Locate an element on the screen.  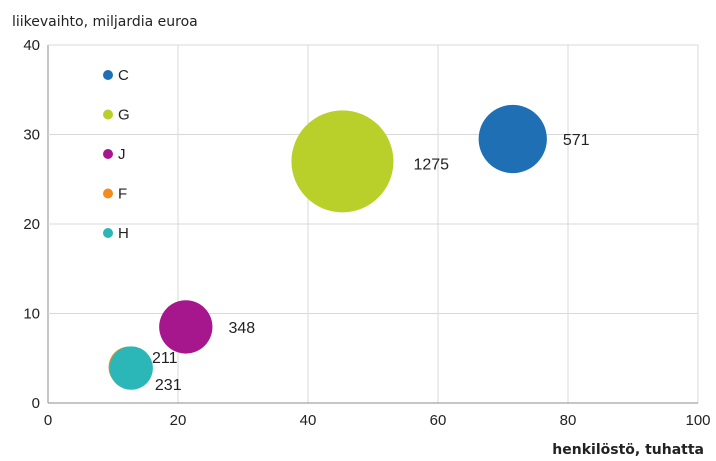
legend-label-C: C is located at coordinates (123, 75).